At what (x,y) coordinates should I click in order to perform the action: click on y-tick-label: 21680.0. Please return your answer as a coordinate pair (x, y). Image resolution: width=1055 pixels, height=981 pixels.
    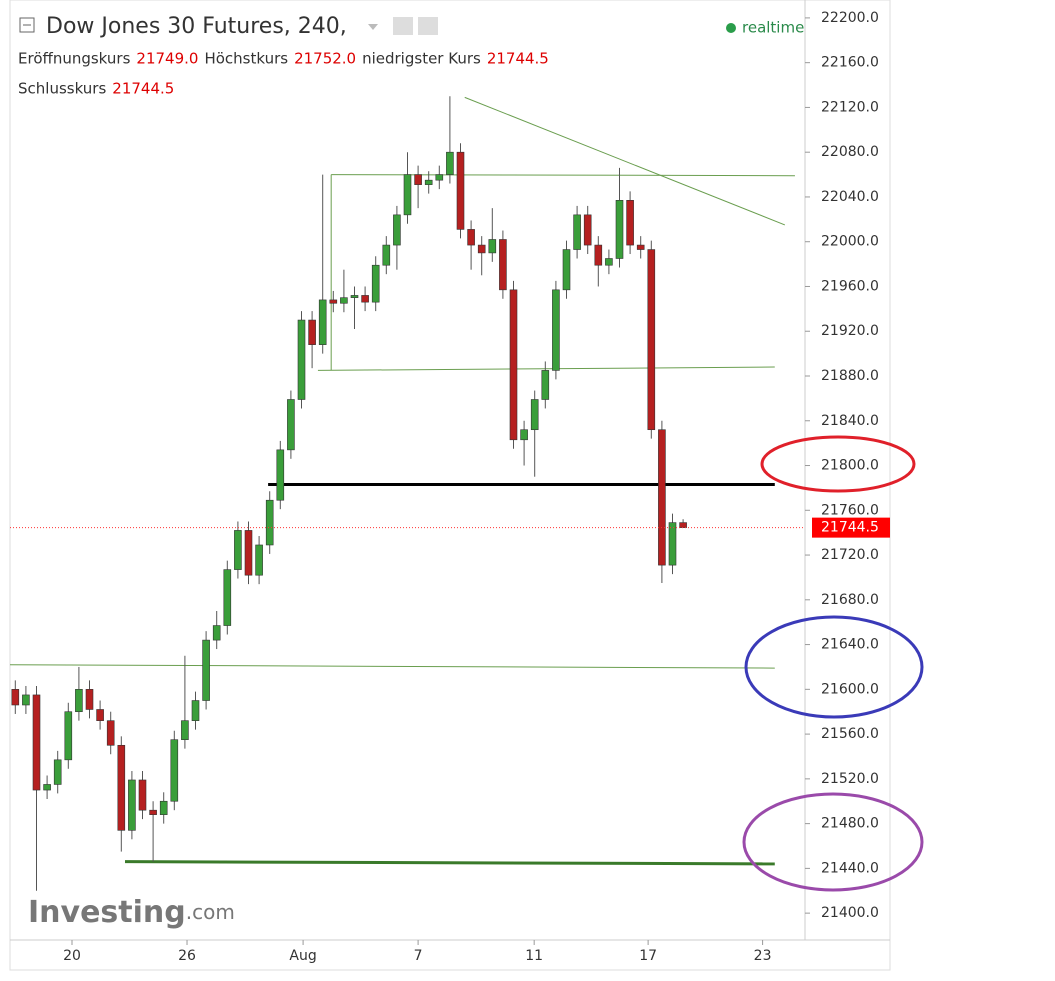
    Looking at the image, I should click on (850, 600).